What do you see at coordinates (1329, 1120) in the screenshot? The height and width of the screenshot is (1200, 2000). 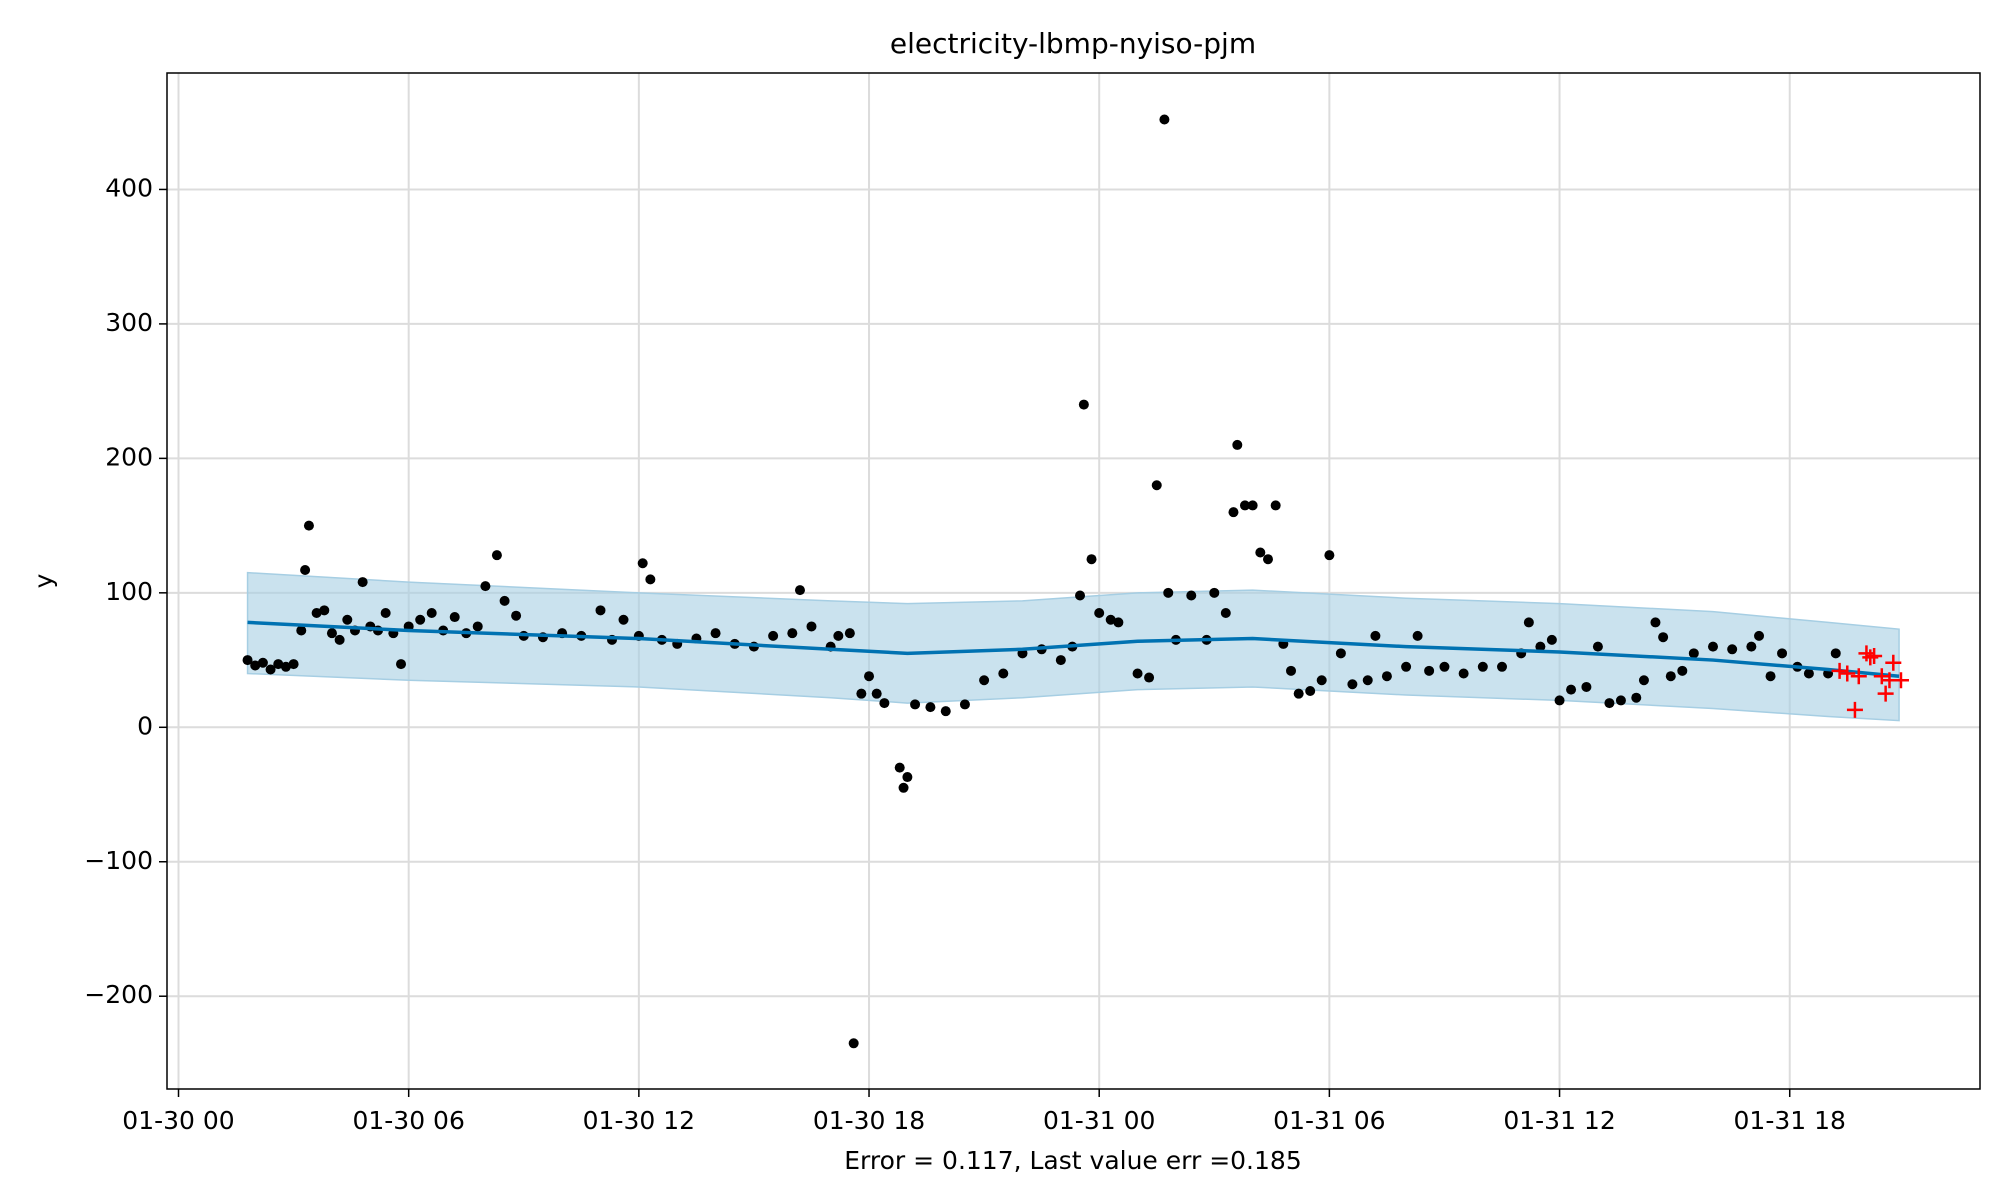 I see `x-tick-label: 01-31 06` at bounding box center [1329, 1120].